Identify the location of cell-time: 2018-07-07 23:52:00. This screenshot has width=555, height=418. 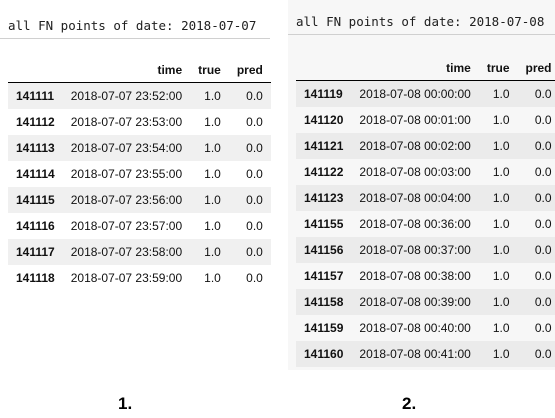
(126, 96).